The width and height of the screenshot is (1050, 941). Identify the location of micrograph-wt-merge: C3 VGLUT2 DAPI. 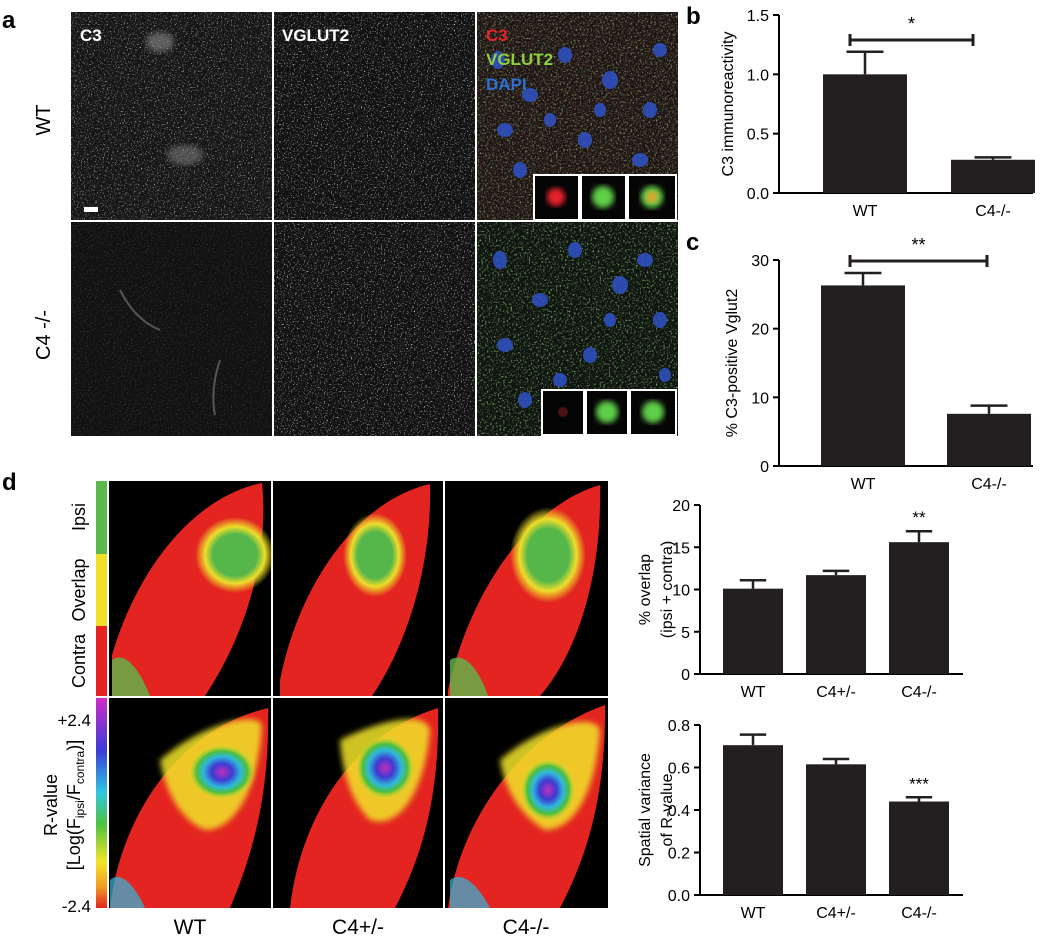
(577, 116).